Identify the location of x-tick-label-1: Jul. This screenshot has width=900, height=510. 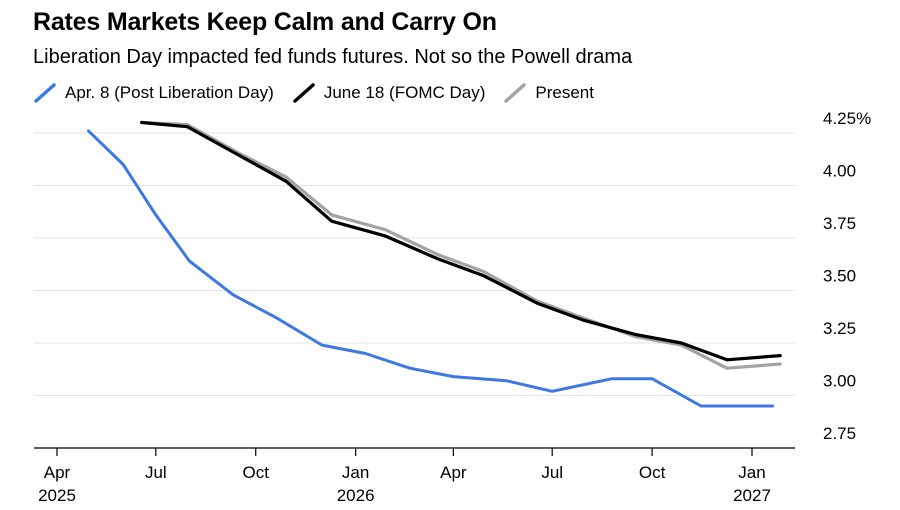
(156, 472).